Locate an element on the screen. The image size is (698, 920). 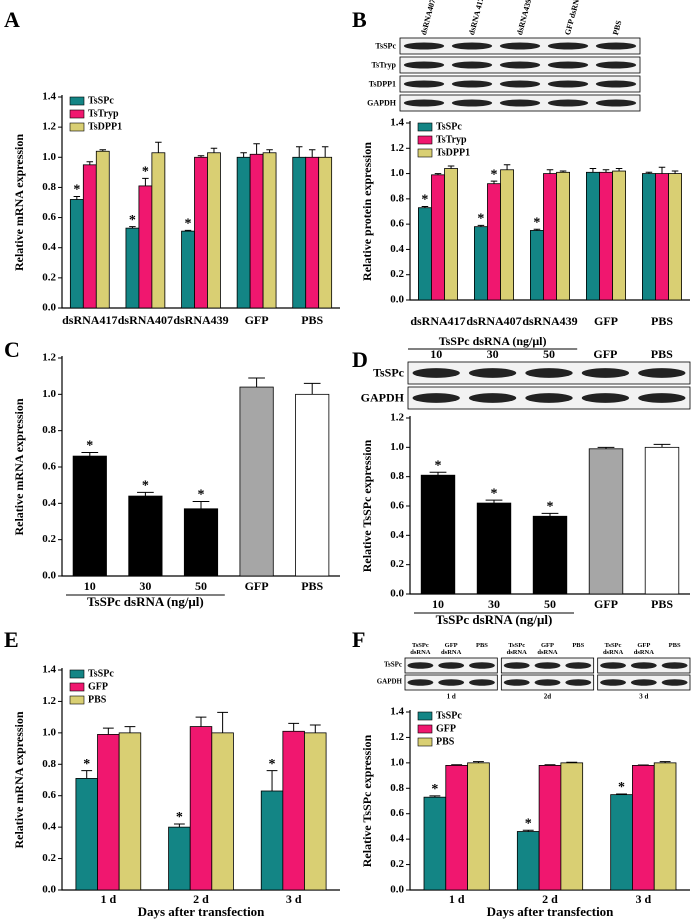
blot-group-label: 2d is located at coordinates (548, 697).